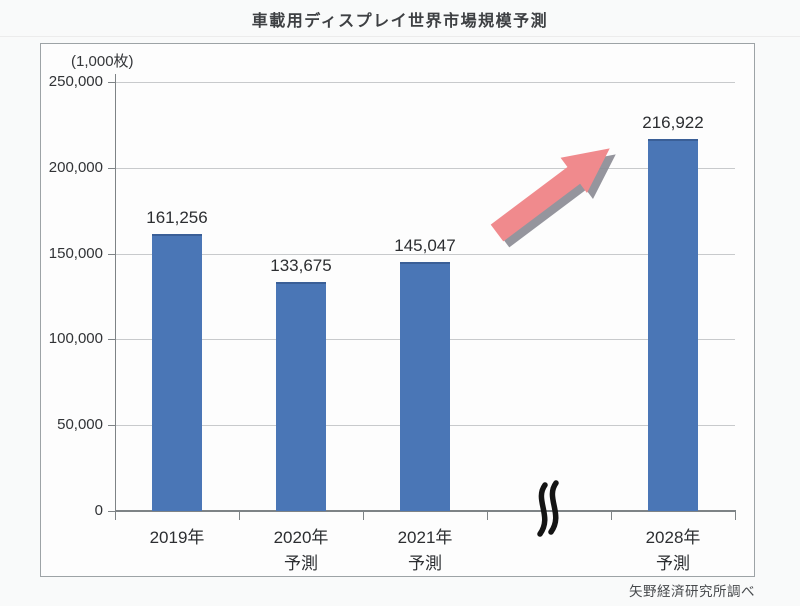 This screenshot has width=800, height=606. What do you see at coordinates (75, 253) in the screenshot?
I see `y-axis-tick-label: 150,000` at bounding box center [75, 253].